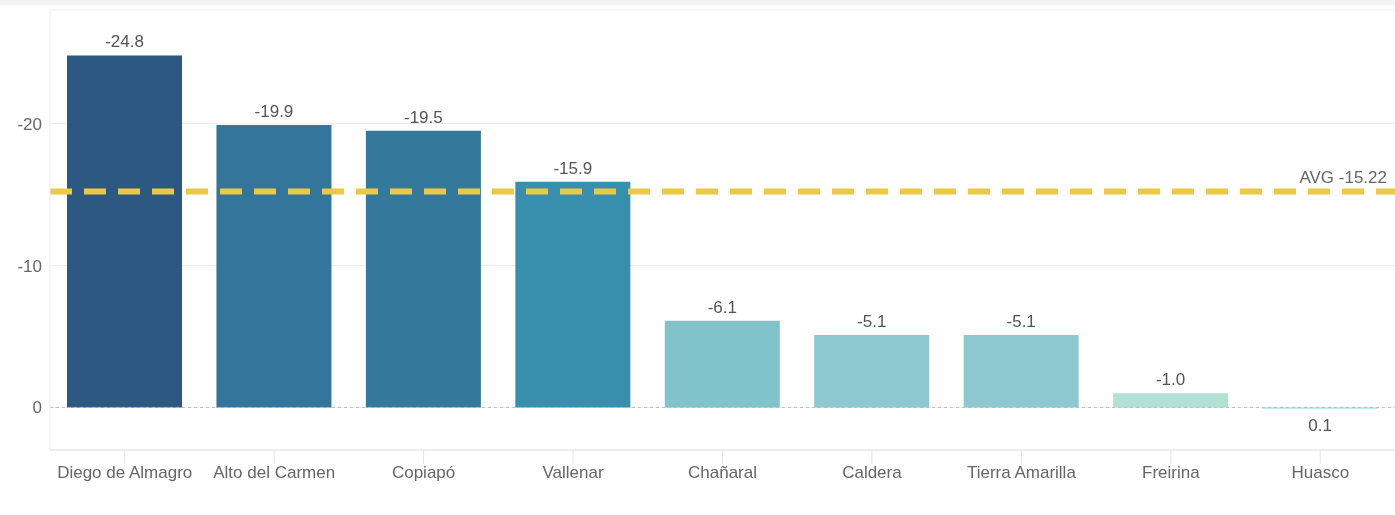 The image size is (1395, 515). Describe the element at coordinates (1170, 380) in the screenshot. I see `data-label: -1.0` at that location.